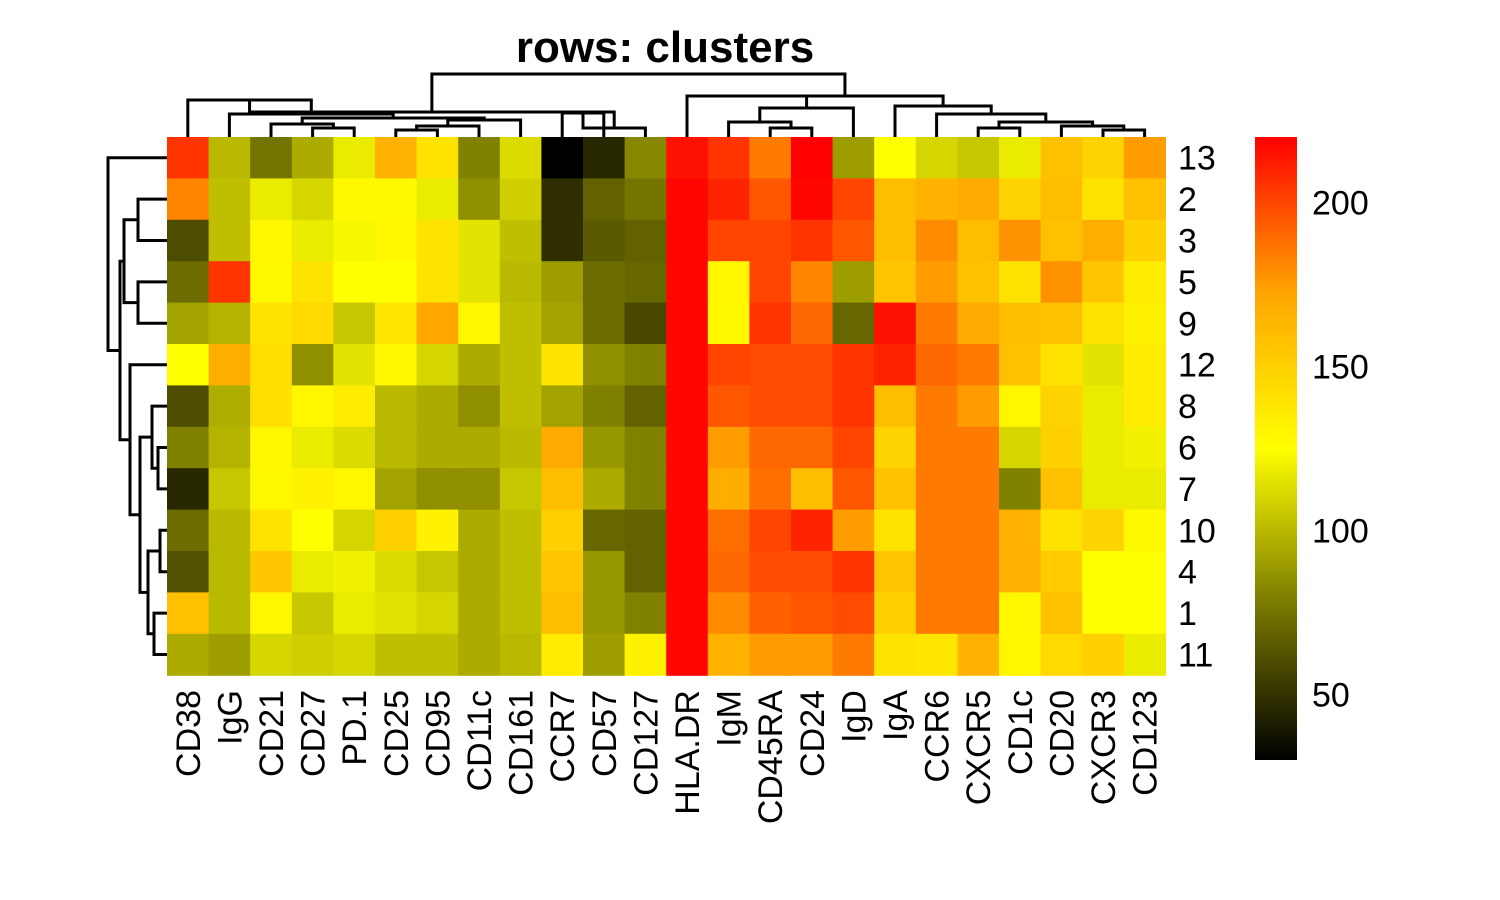  I want to click on column-label: CD57, so click(605, 733).